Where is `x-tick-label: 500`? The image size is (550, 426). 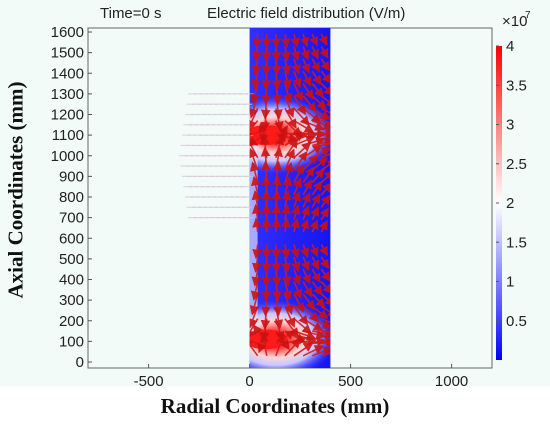 x-tick-label: 500 is located at coordinates (350, 381).